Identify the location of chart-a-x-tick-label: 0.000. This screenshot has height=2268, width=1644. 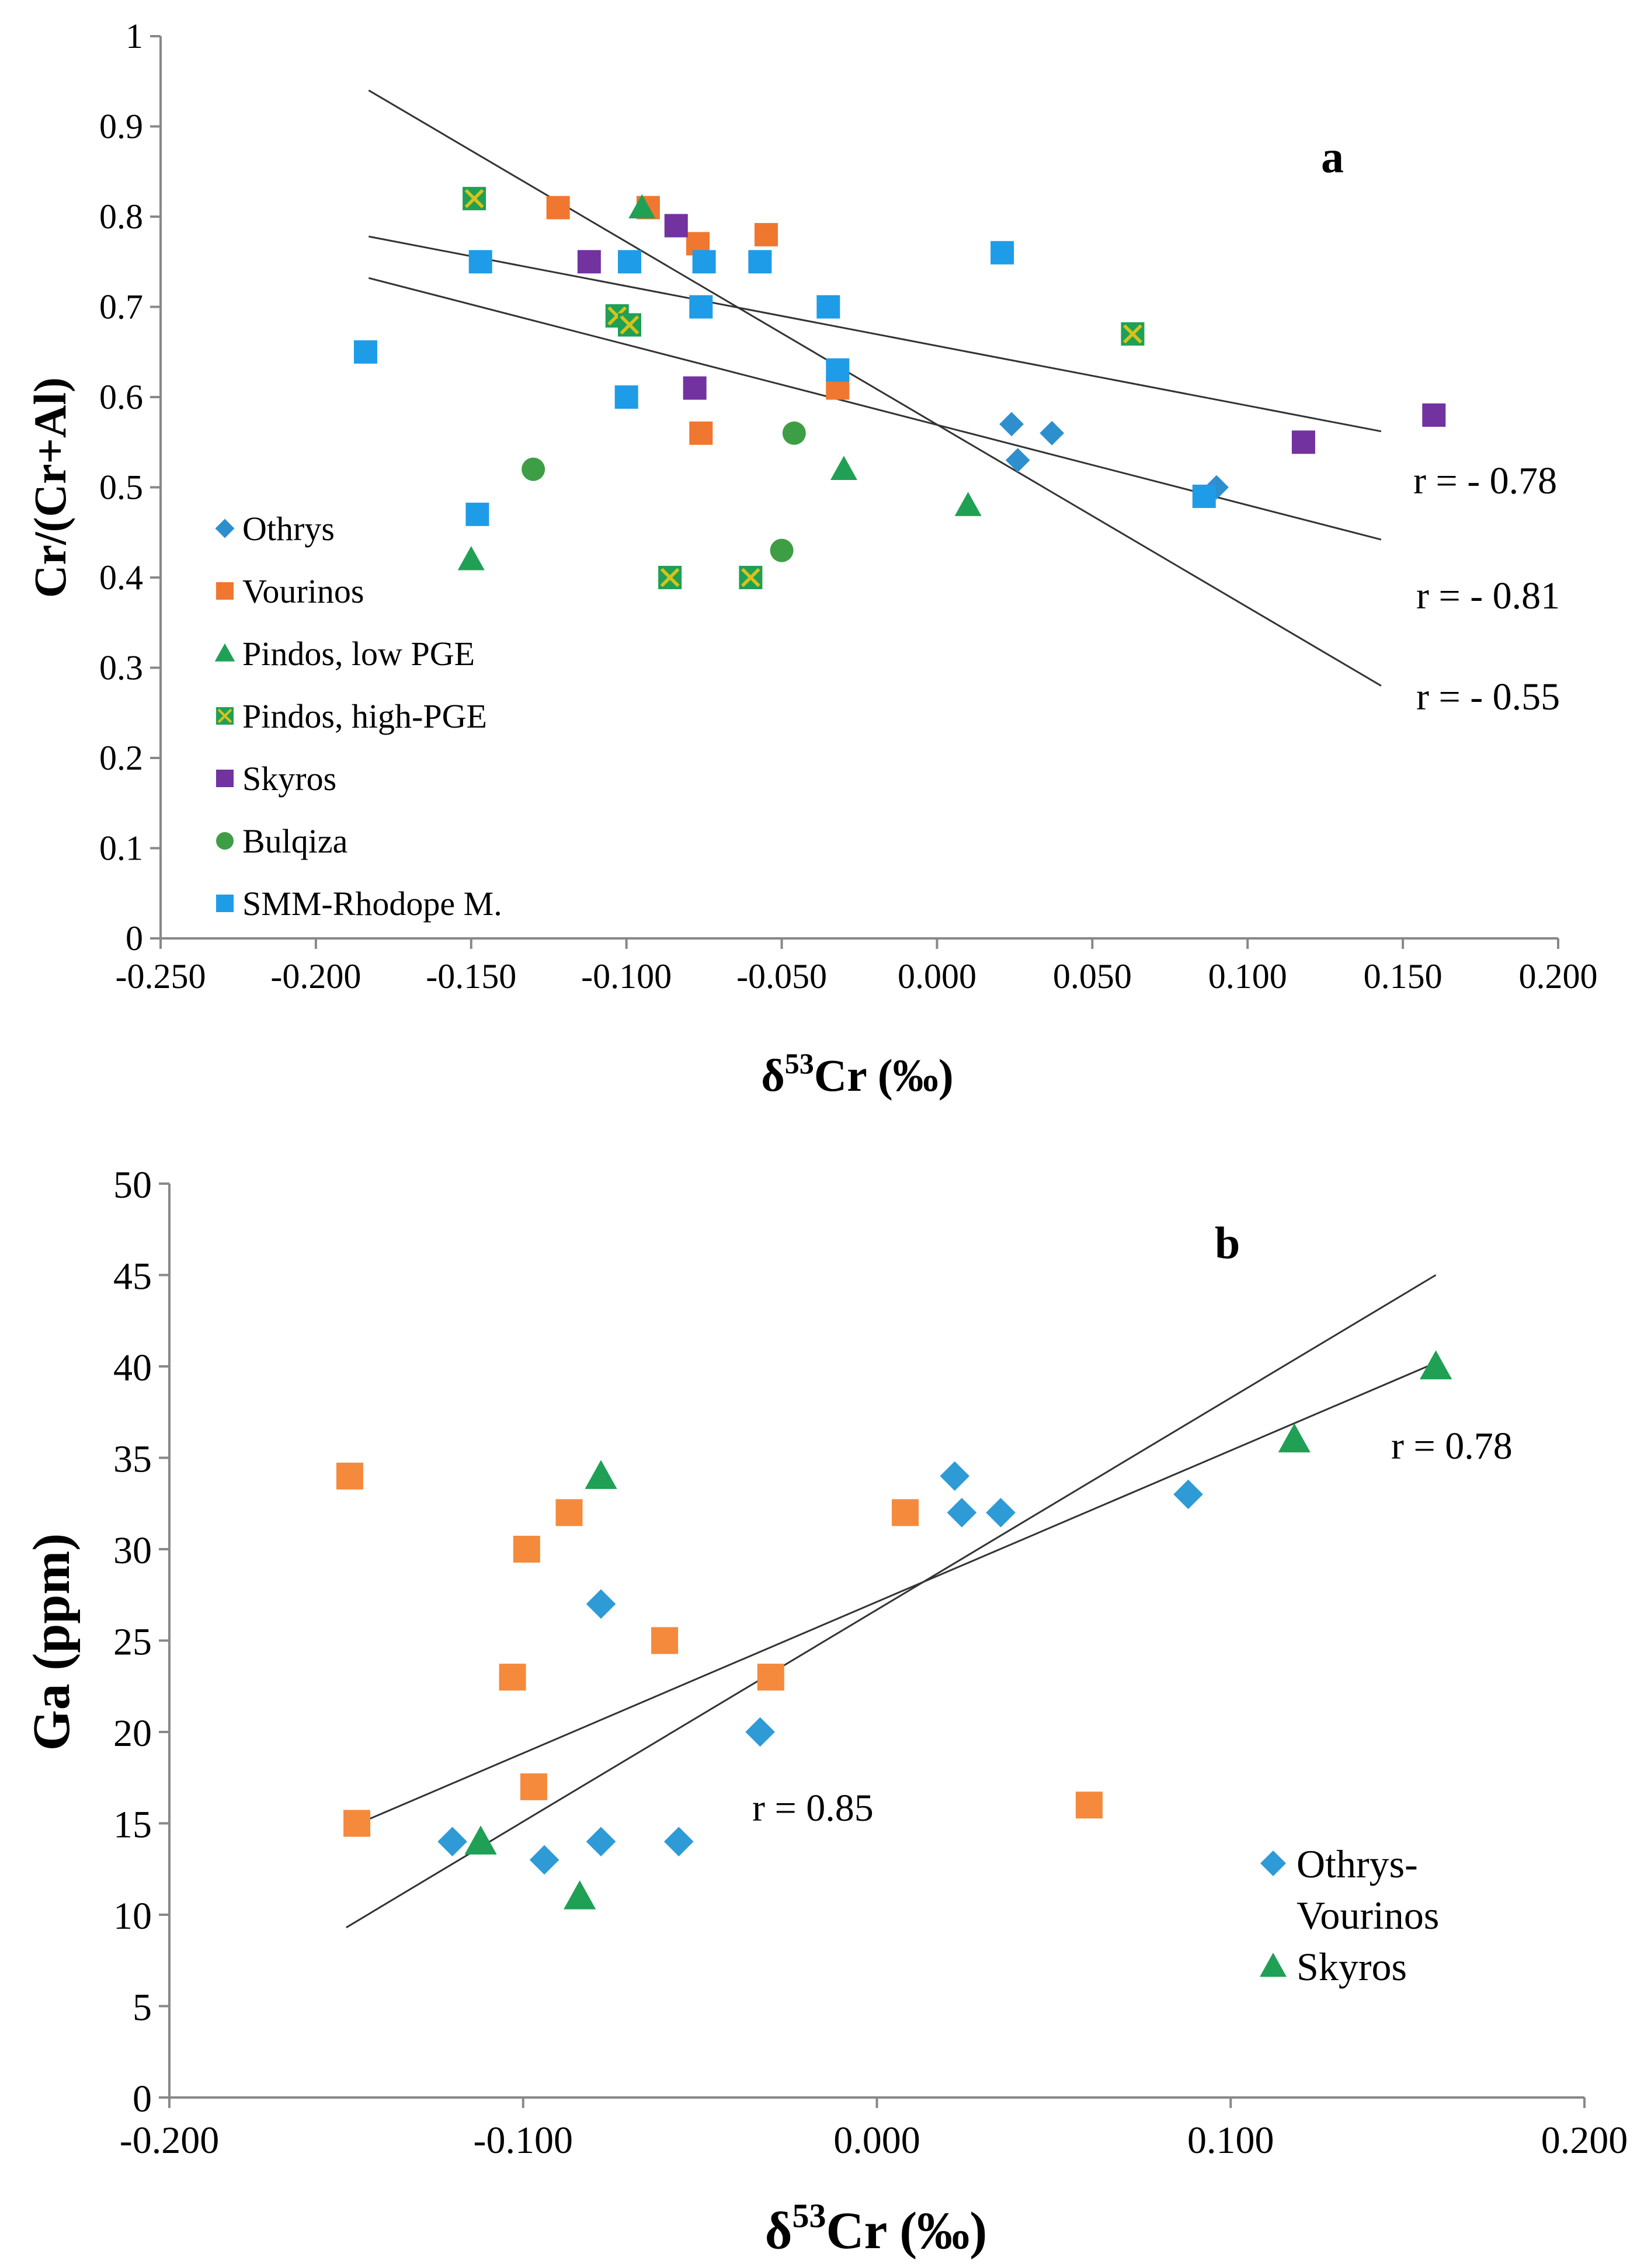
(937, 976).